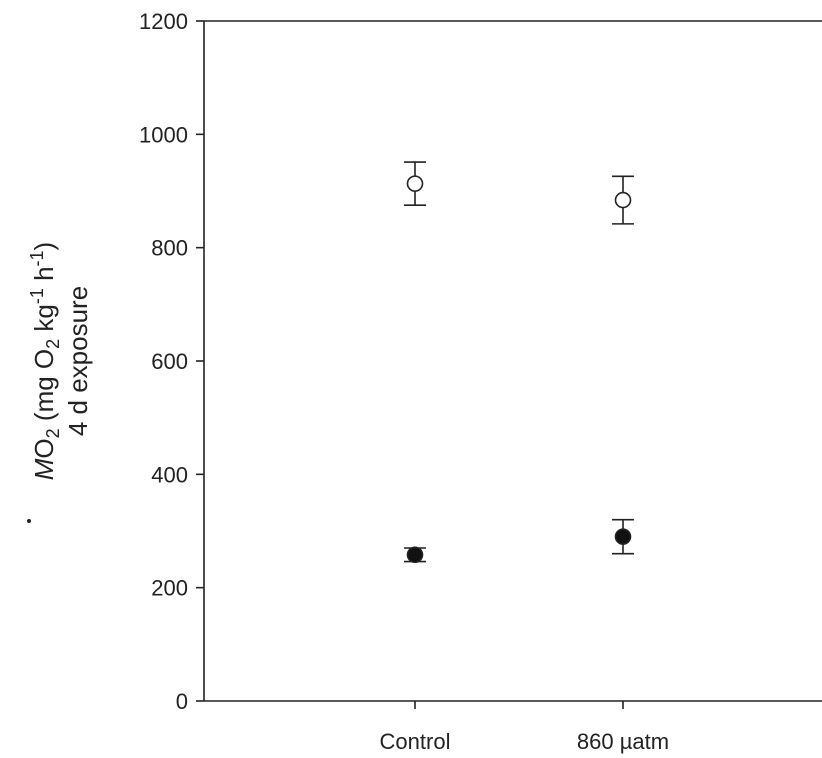 This screenshot has width=822, height=758. What do you see at coordinates (44, 246) in the screenshot?
I see `ylabel-close: )` at bounding box center [44, 246].